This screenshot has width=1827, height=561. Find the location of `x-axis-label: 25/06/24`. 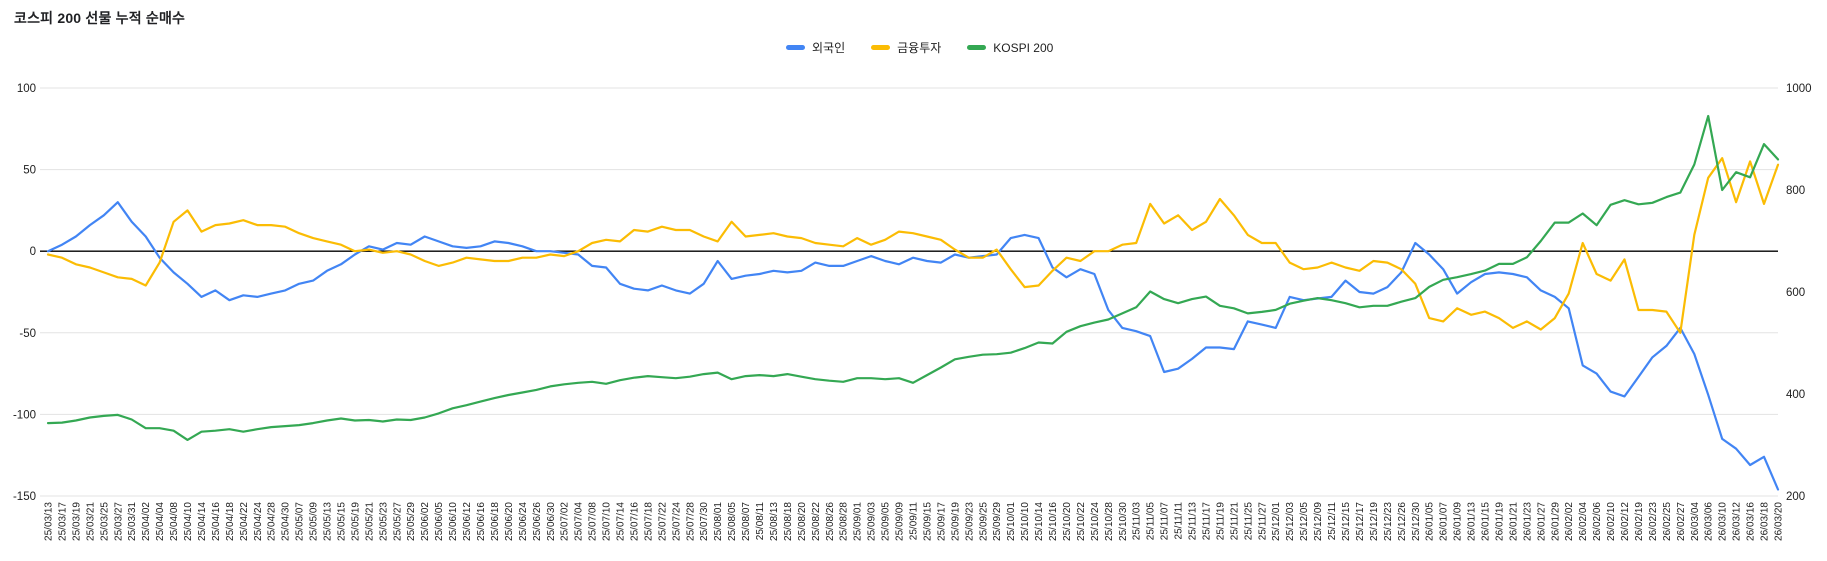

x-axis-label: 25/06/24 is located at coordinates (523, 521).